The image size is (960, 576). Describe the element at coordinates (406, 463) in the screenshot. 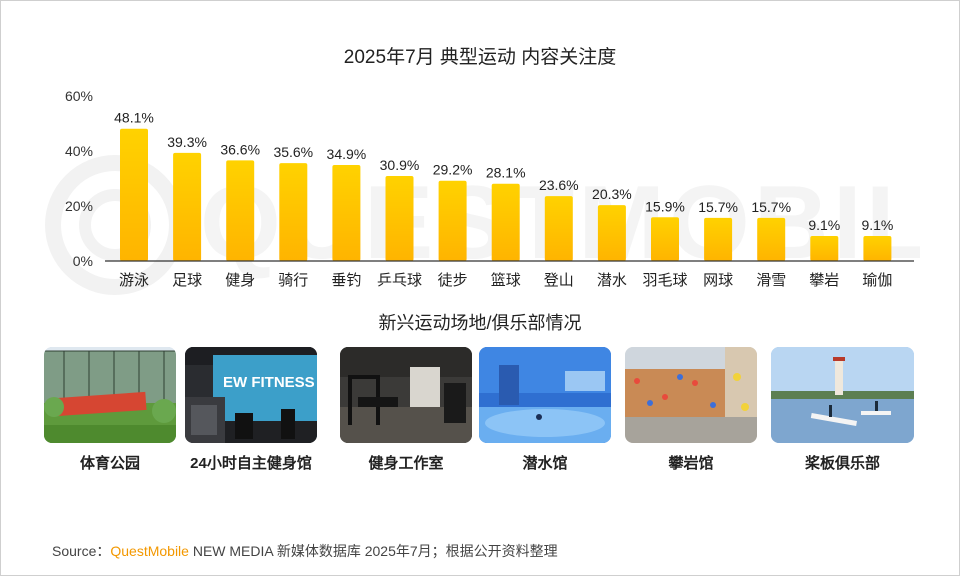

I see `venue-label: 健身工作室` at that location.